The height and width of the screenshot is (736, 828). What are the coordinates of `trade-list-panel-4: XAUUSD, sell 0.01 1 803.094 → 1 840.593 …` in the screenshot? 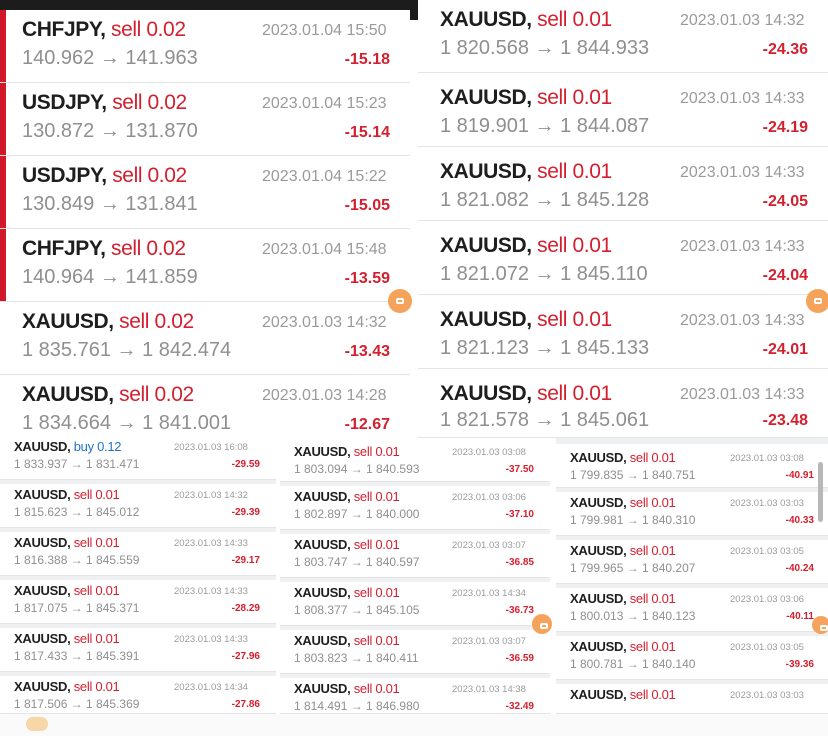 It's located at (415, 576).